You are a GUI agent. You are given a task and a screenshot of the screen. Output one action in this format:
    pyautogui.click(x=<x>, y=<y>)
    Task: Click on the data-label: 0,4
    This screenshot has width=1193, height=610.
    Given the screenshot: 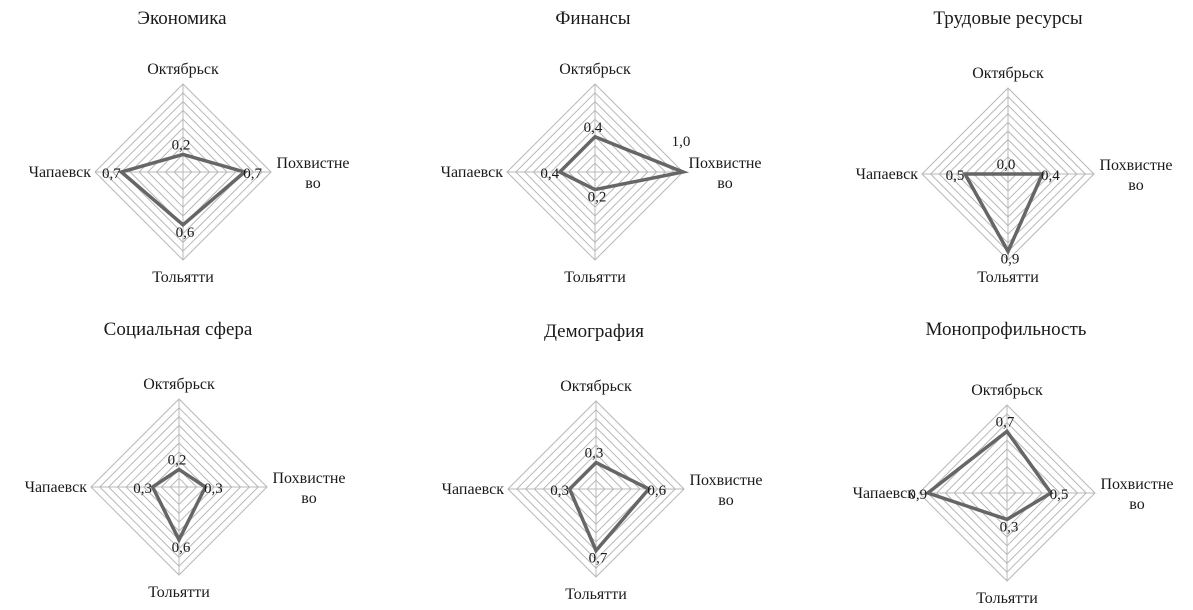 What is the action you would take?
    pyautogui.click(x=549, y=174)
    